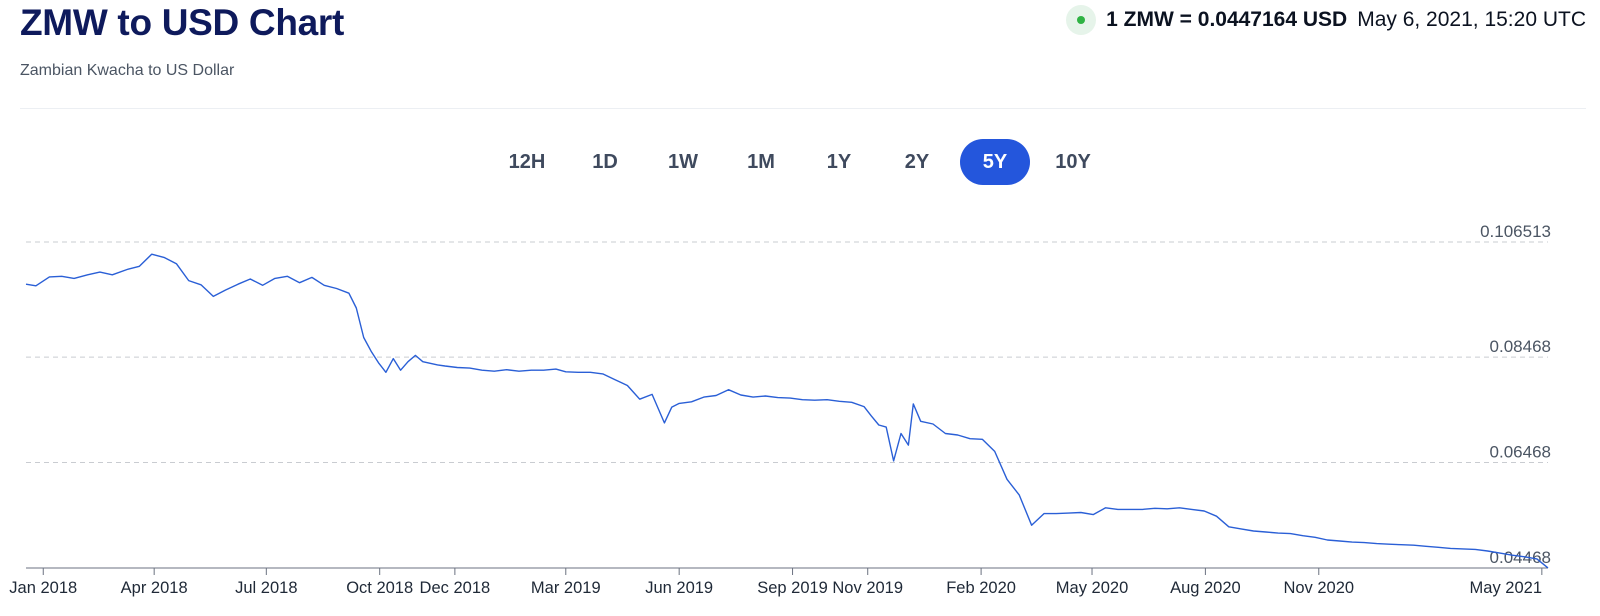 Image resolution: width=1600 pixels, height=616 pixels. Describe the element at coordinates (679, 588) in the screenshot. I see `x-tick-label: Jun 2019` at that location.